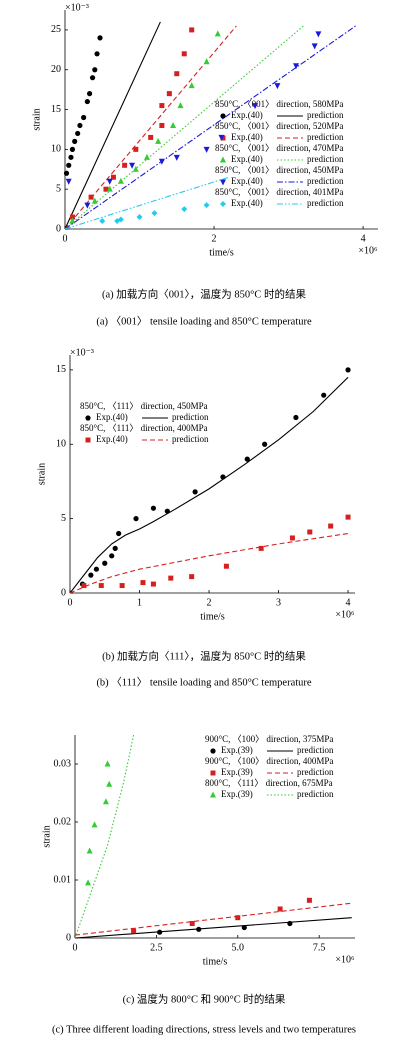 The width and height of the screenshot is (408, 1046). I want to click on caption-zh: (b) 加载方向〈111〉，温度为 850°C 时的结果, so click(204, 655).